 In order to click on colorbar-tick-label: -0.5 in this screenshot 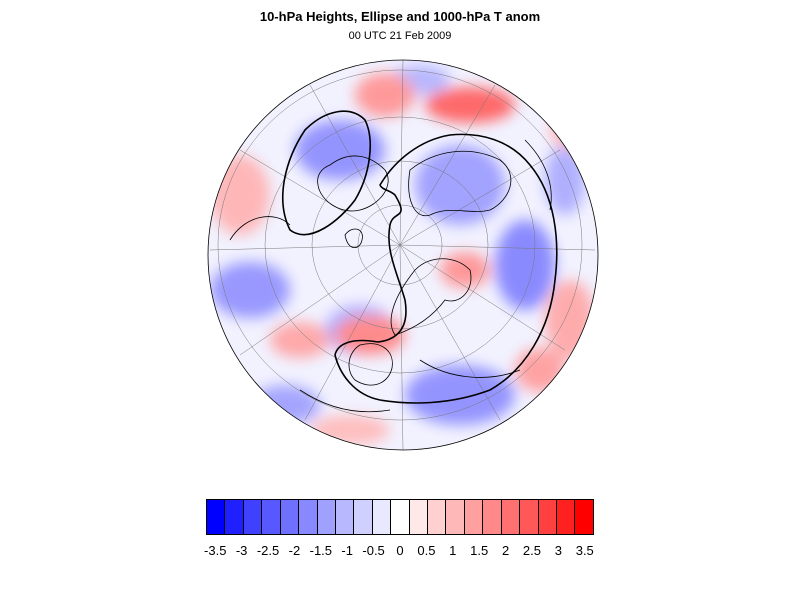, I will do `click(373, 550)`.